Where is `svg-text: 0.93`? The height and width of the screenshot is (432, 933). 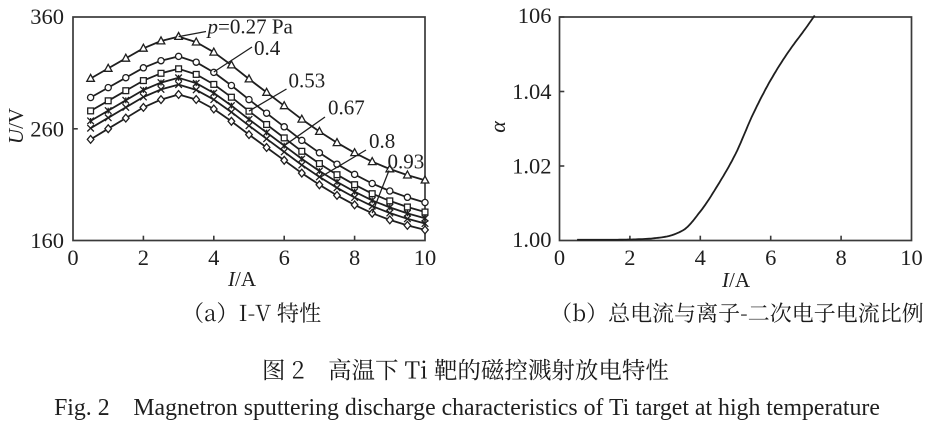 svg-text: 0.93 is located at coordinates (406, 162).